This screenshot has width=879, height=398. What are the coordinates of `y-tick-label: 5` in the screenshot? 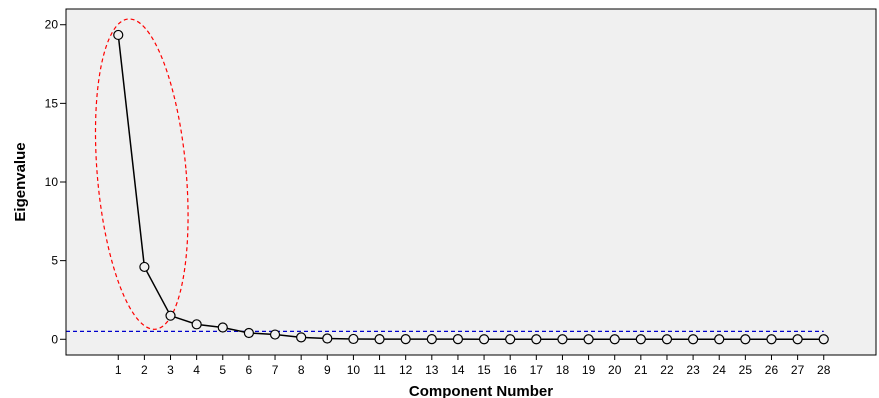 It's located at (54, 261).